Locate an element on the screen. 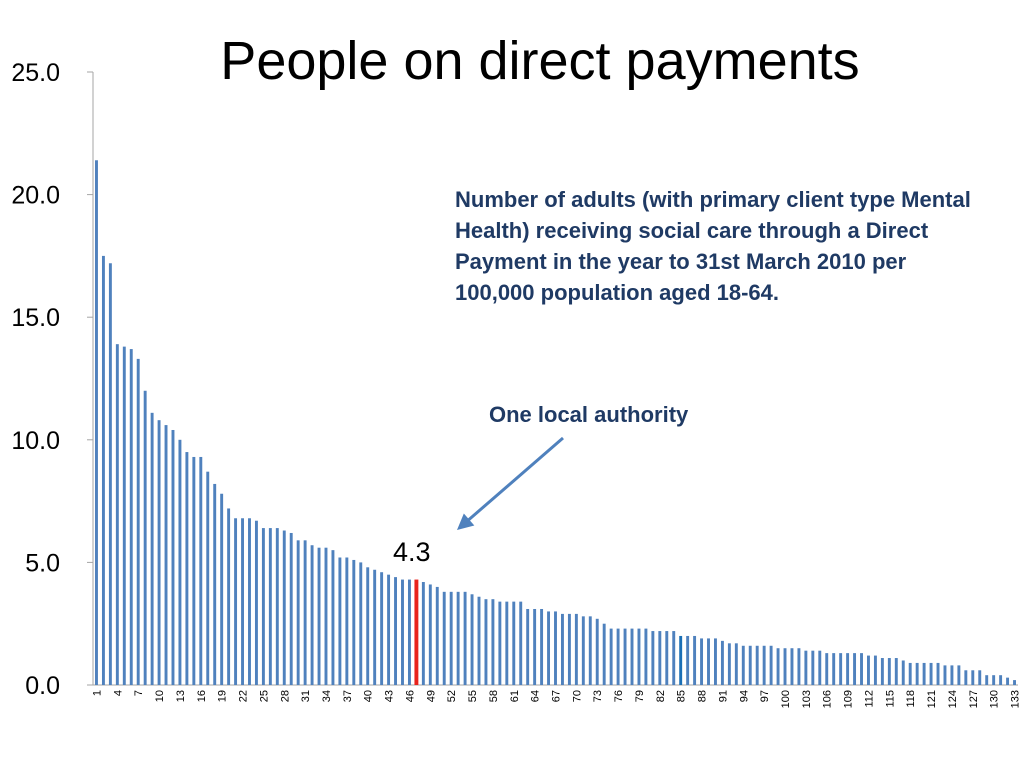 The height and width of the screenshot is (768, 1024). x-tick-label: 31 is located at coordinates (306, 696).